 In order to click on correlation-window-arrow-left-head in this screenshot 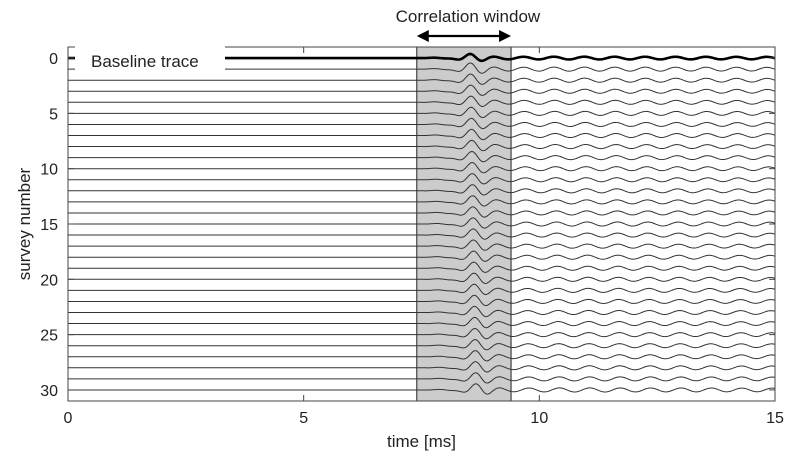, I will do `click(422, 36)`.